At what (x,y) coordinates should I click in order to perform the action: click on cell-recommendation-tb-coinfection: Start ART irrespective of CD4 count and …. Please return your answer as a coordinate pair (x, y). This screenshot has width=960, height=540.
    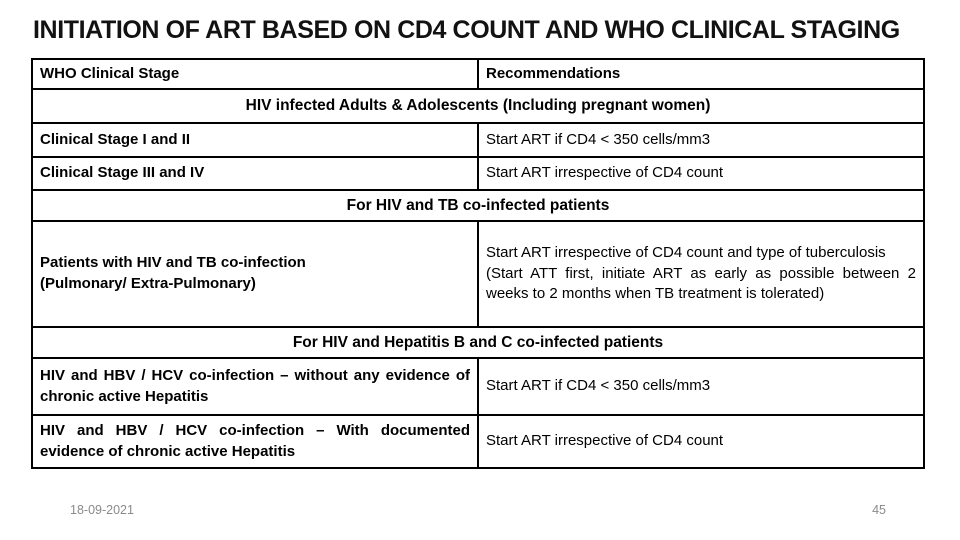
    Looking at the image, I should click on (701, 274).